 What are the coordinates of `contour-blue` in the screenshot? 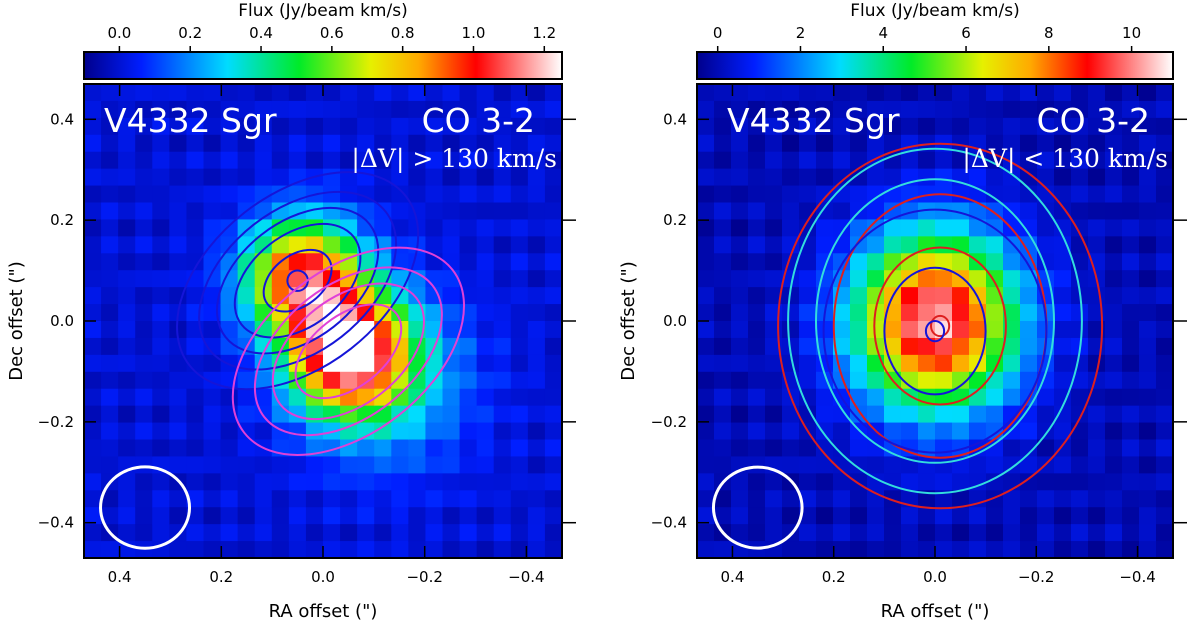 It's located at (935, 331).